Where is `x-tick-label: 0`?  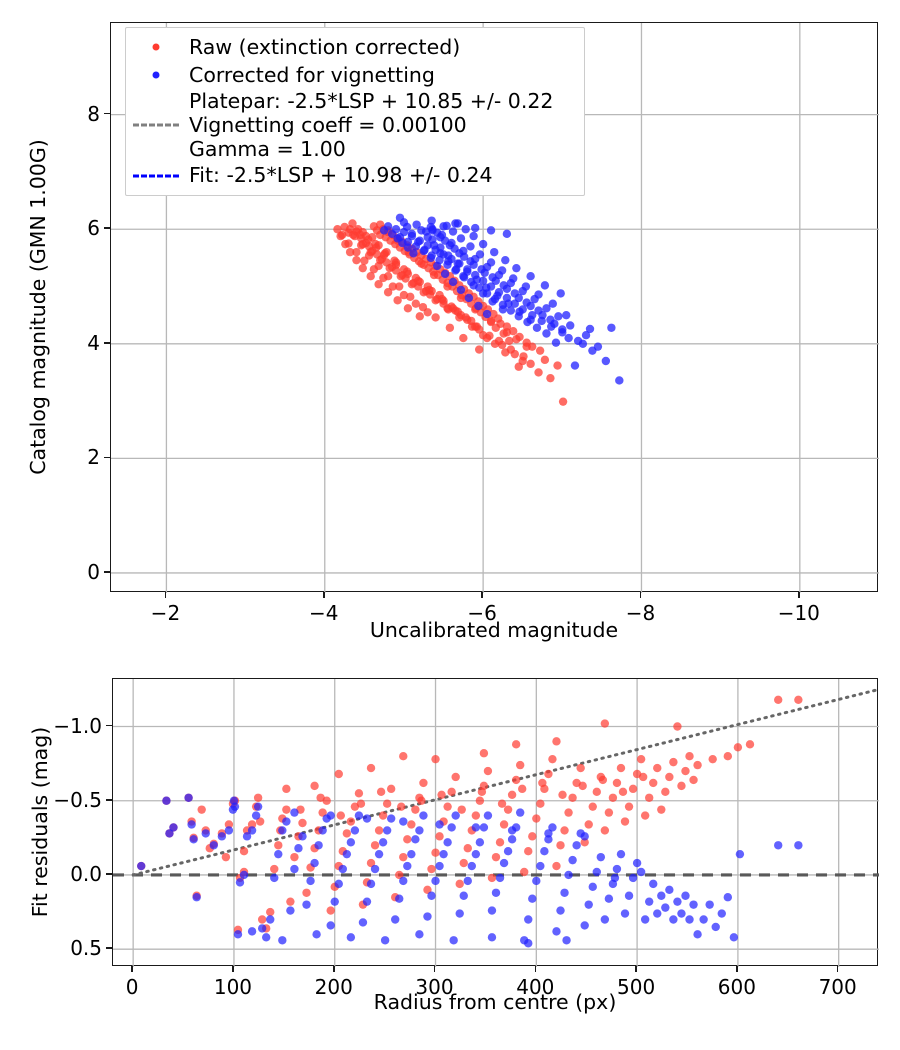 x-tick-label: 0 is located at coordinates (132, 987).